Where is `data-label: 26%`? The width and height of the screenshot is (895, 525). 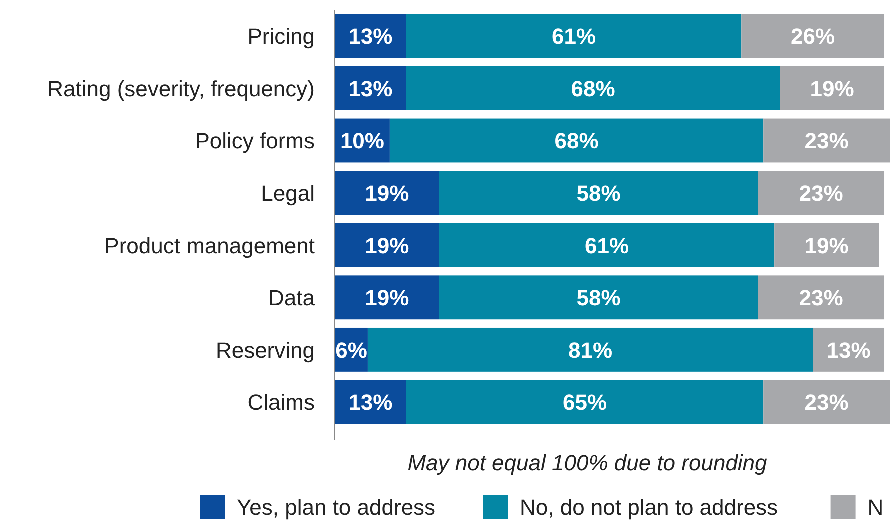
data-label: 26% is located at coordinates (813, 37).